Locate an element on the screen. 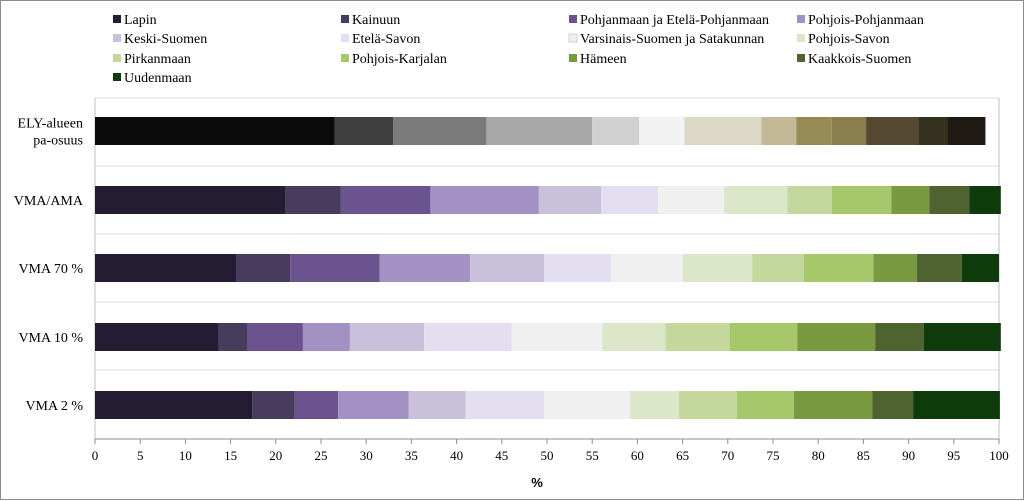 The image size is (1024, 501). legend-label: Etelä-Savon is located at coordinates (386, 39).